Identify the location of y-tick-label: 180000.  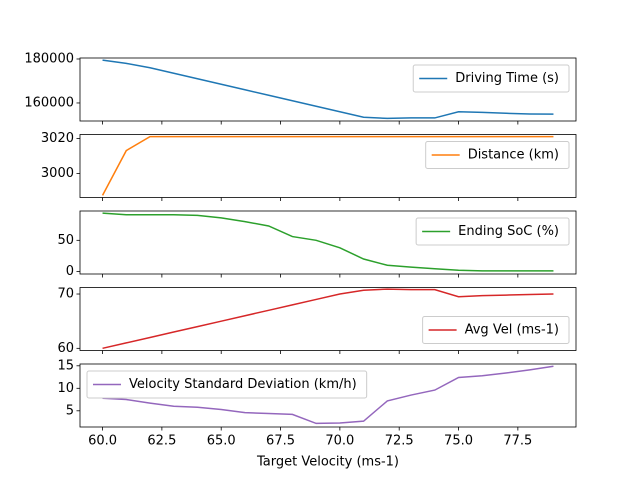
(49, 58).